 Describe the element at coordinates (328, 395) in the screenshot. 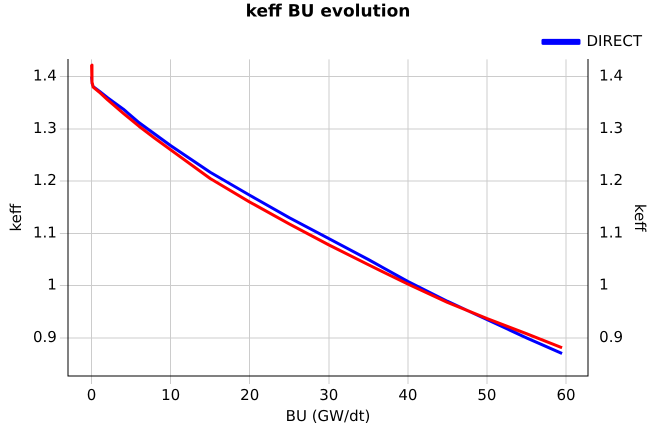

I see `x-tick-label: 30` at that location.